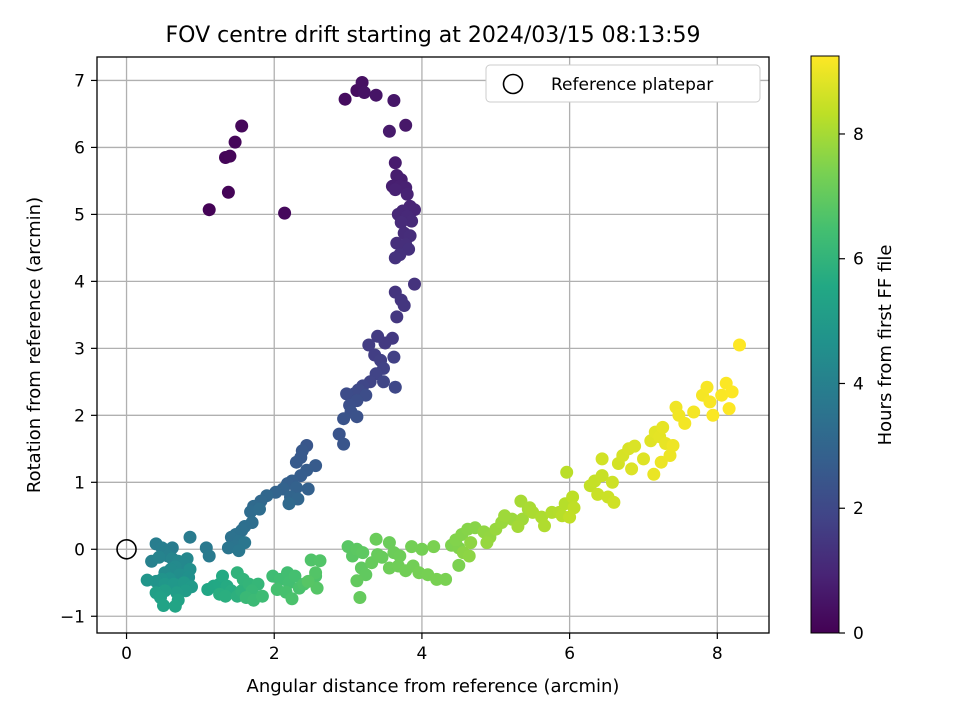 This screenshot has height=720, width=960. Describe the element at coordinates (433, 686) in the screenshot. I see `x-axis-label: Angular distance from reference (arcmin)` at that location.